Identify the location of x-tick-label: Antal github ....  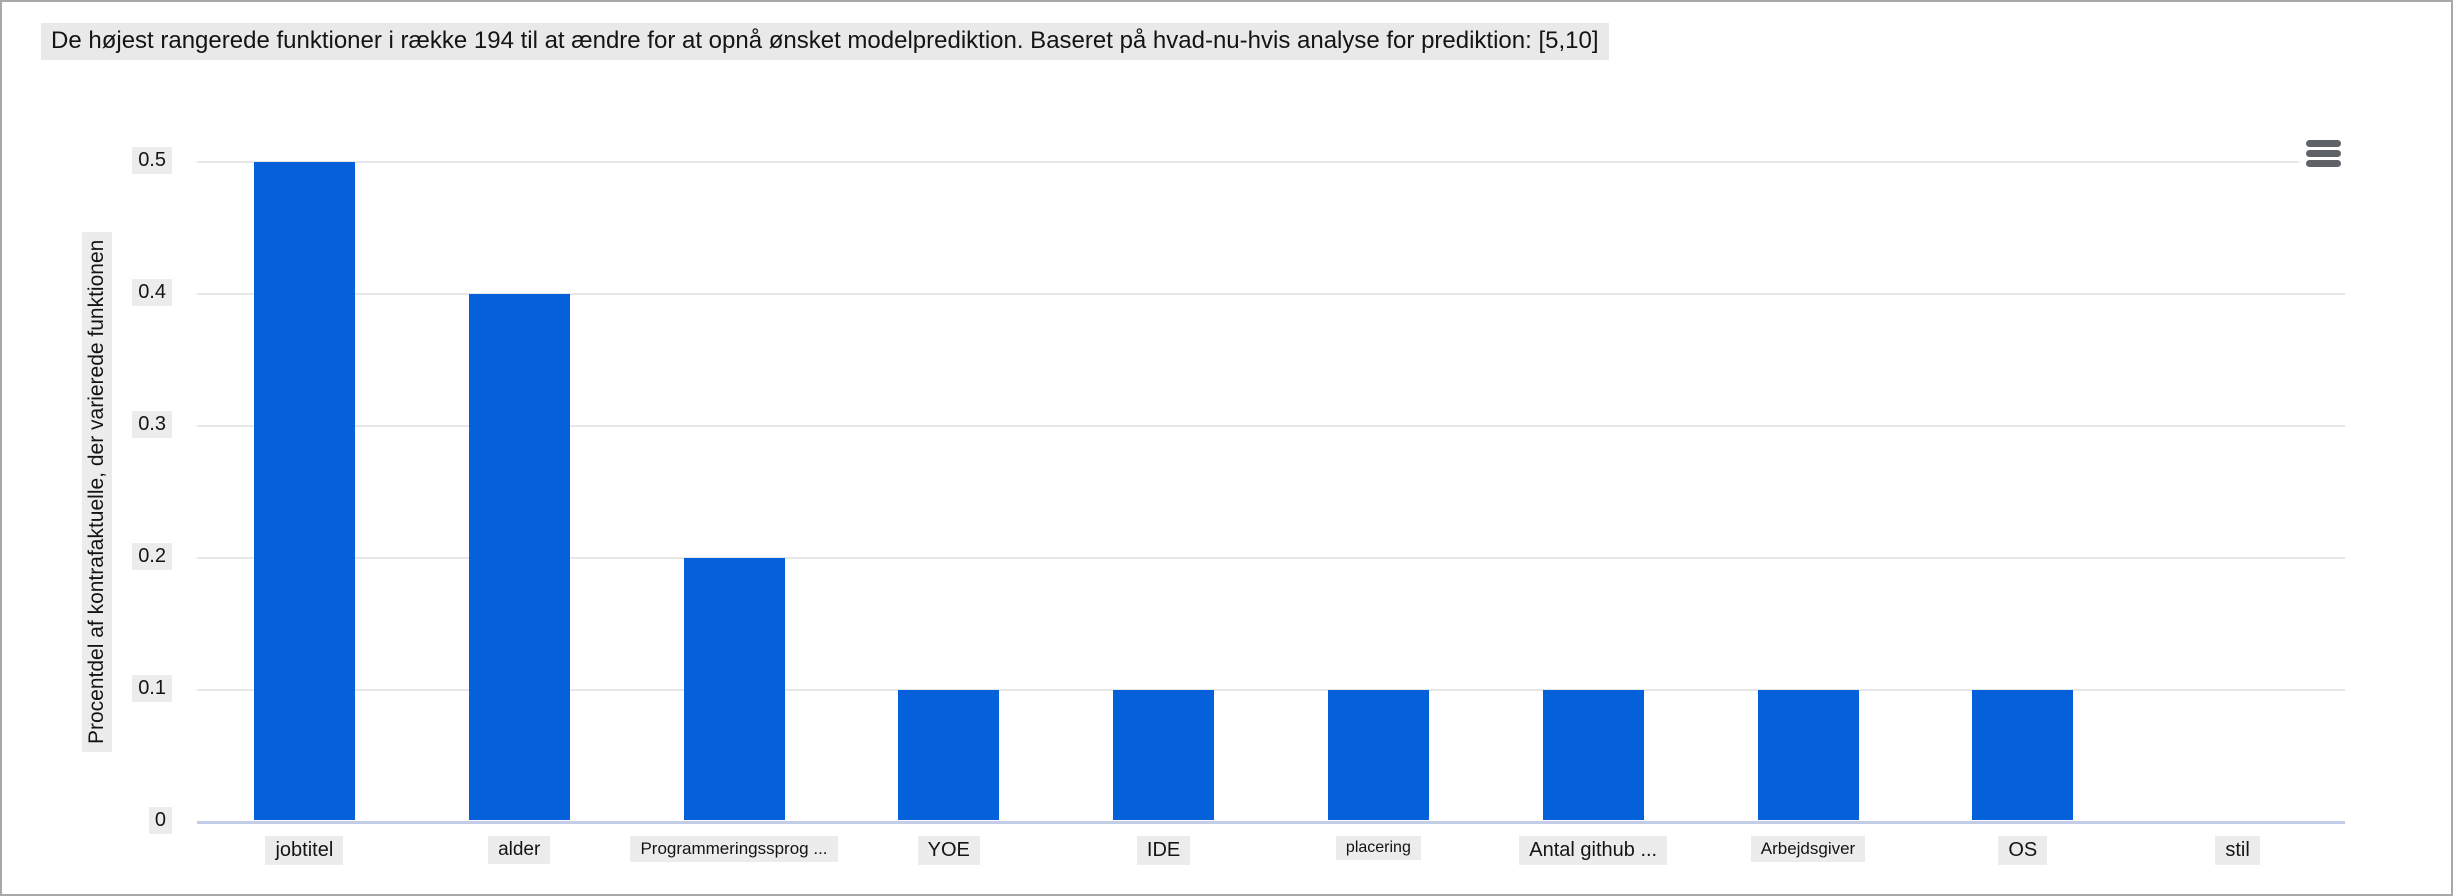
(1593, 850).